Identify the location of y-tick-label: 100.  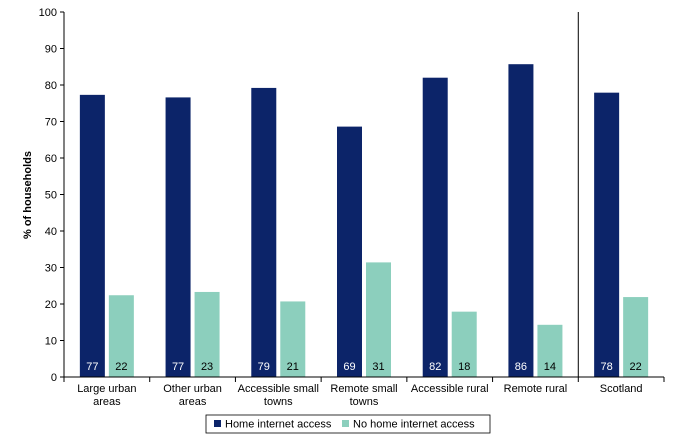
(48, 13).